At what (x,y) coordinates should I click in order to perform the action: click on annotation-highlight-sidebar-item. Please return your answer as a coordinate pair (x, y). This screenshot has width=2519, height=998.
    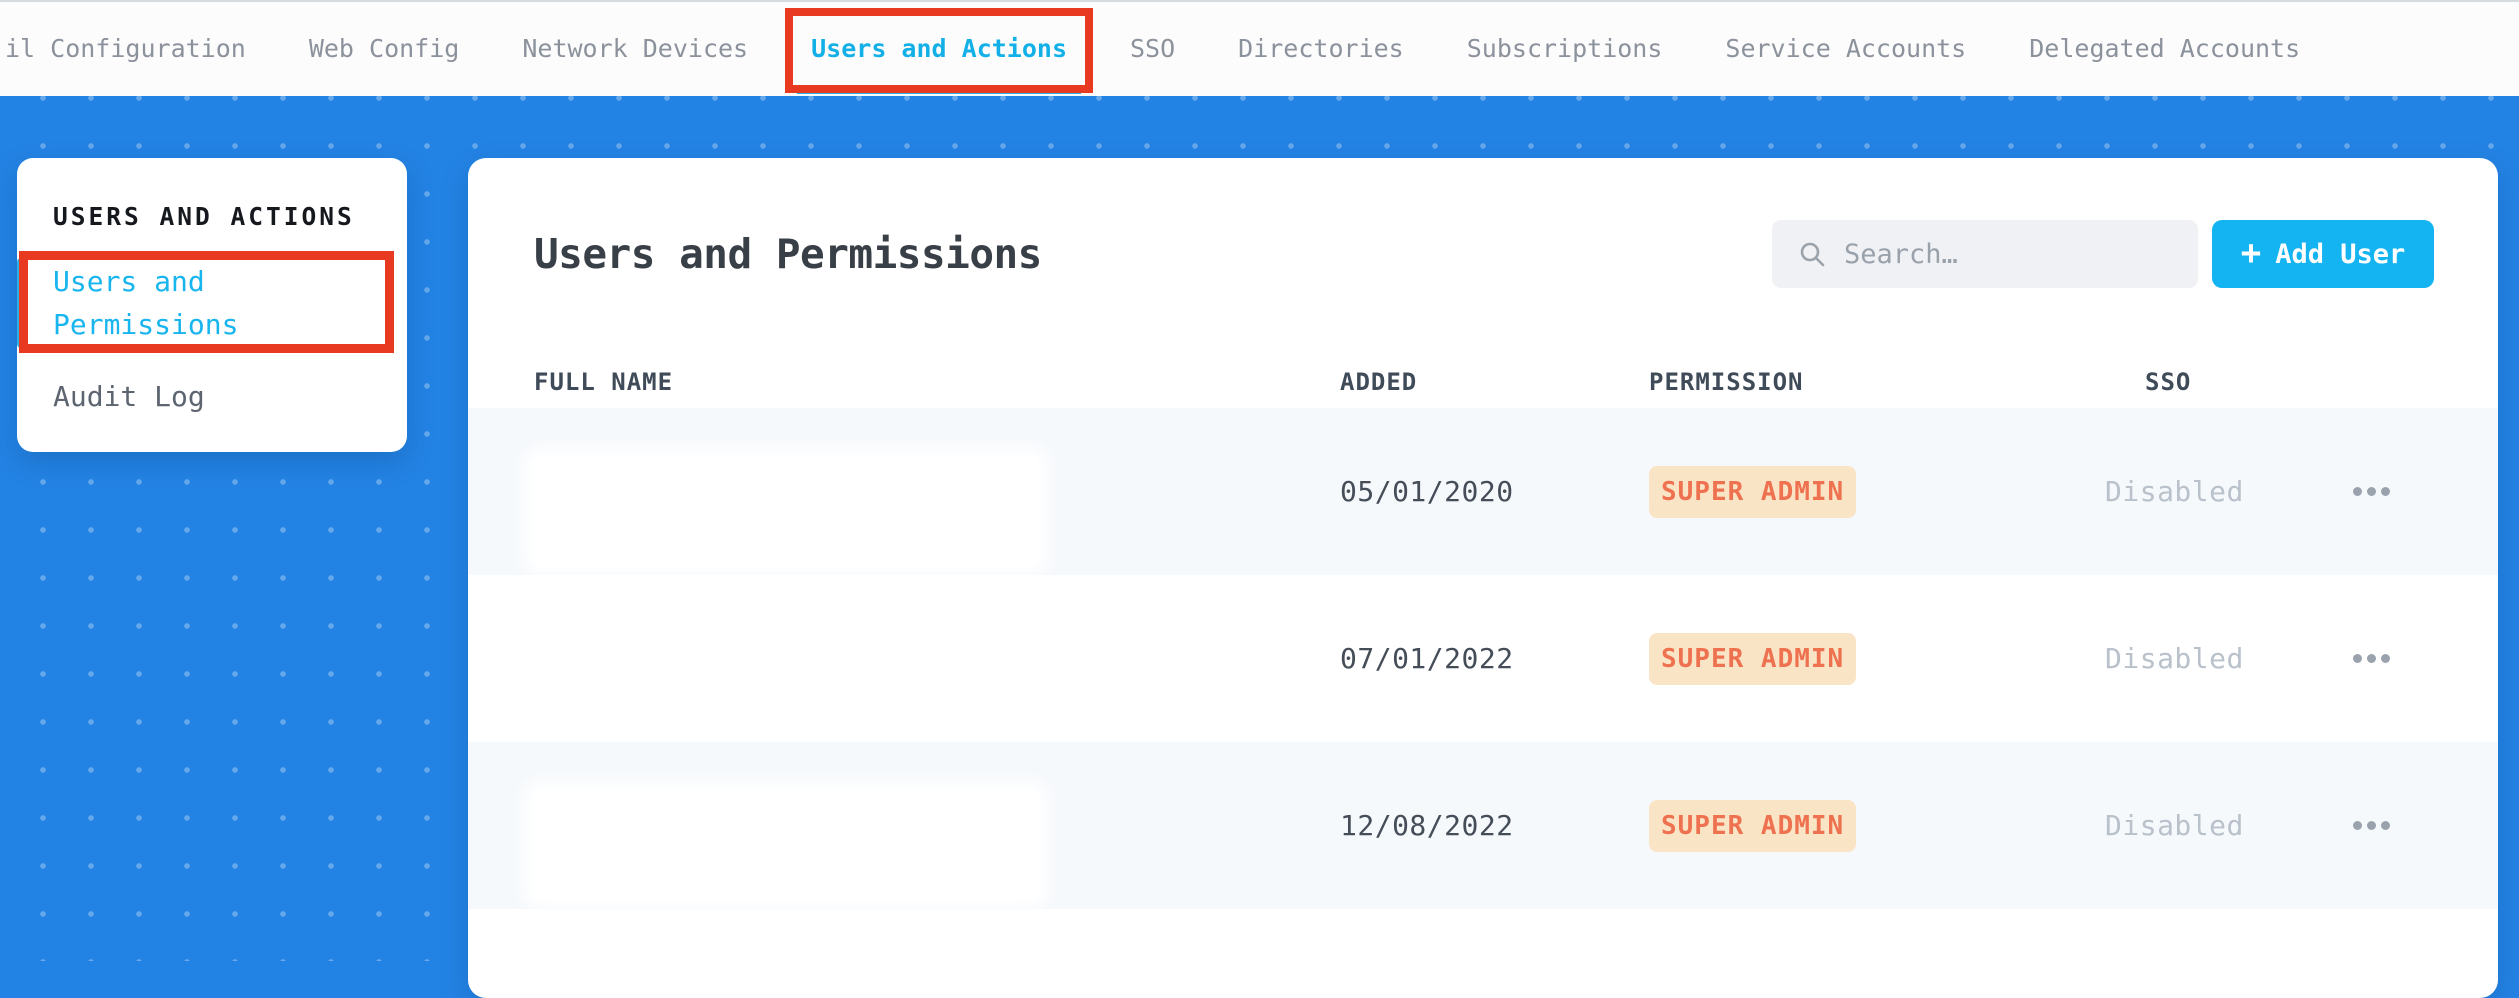
    Looking at the image, I should click on (206, 302).